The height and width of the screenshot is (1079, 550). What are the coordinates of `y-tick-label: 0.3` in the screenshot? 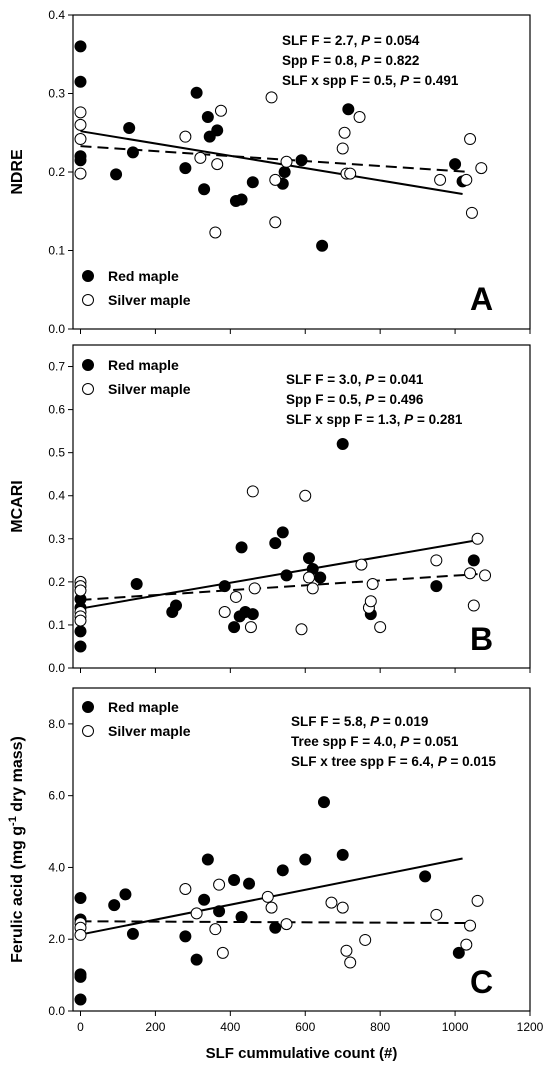 It's located at (56, 94).